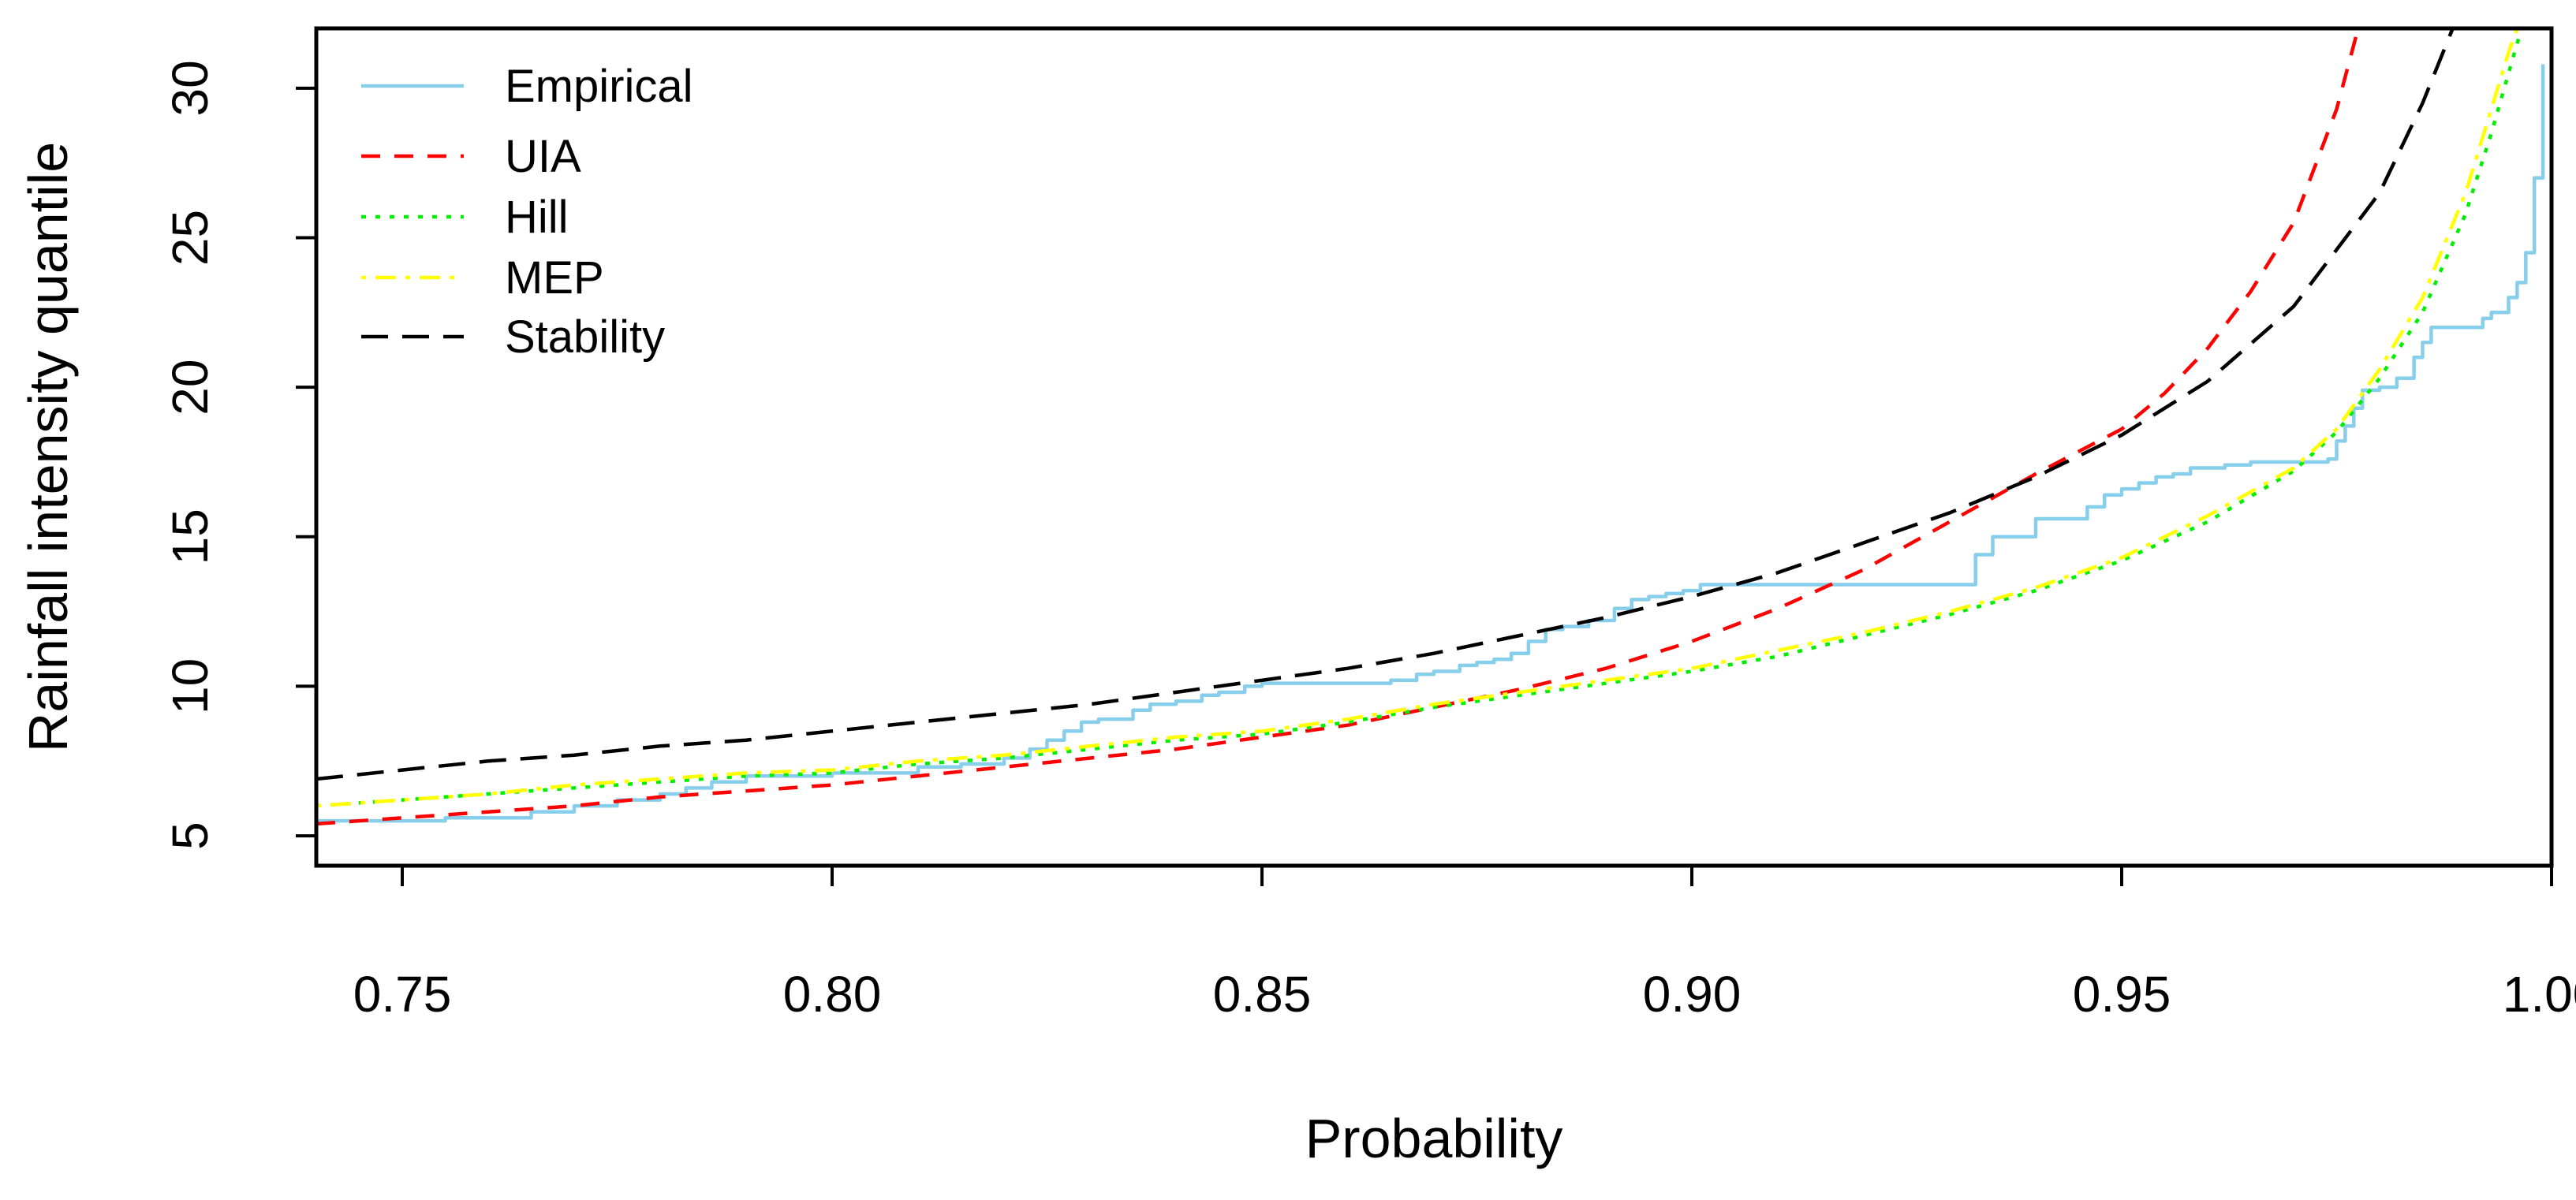  Describe the element at coordinates (832, 994) in the screenshot. I see `x-tick-label: 0.80` at that location.